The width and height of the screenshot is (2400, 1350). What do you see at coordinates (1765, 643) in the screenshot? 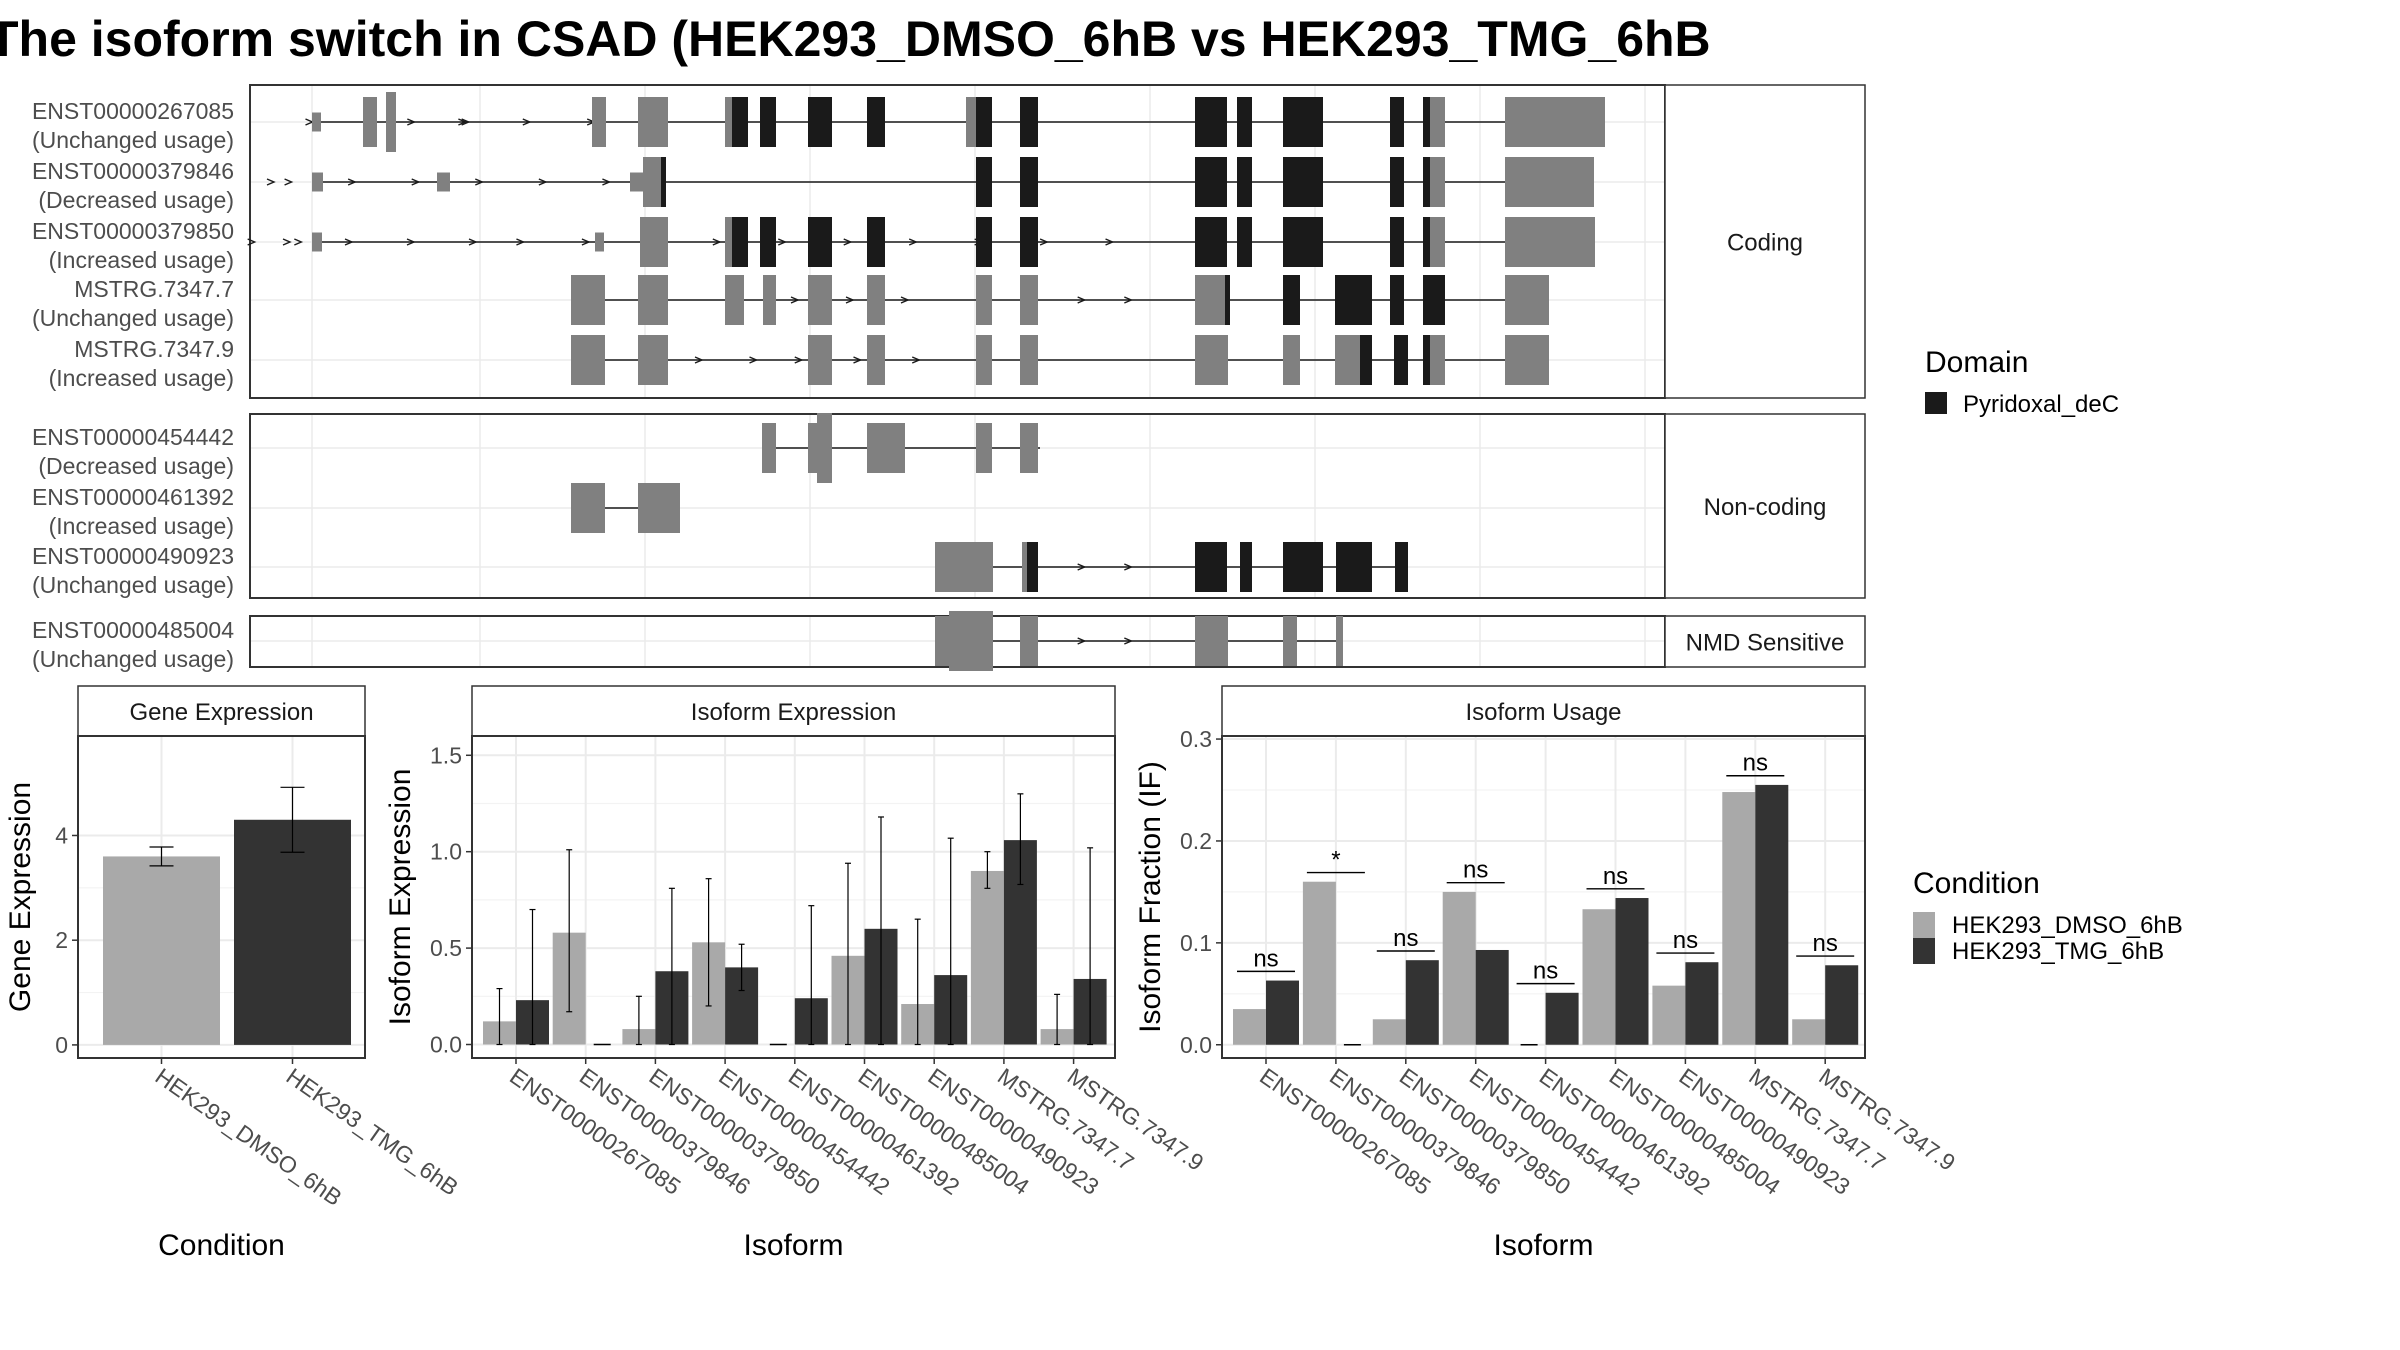
I see `structure-panel-label: NMD Sensitive` at bounding box center [1765, 643].